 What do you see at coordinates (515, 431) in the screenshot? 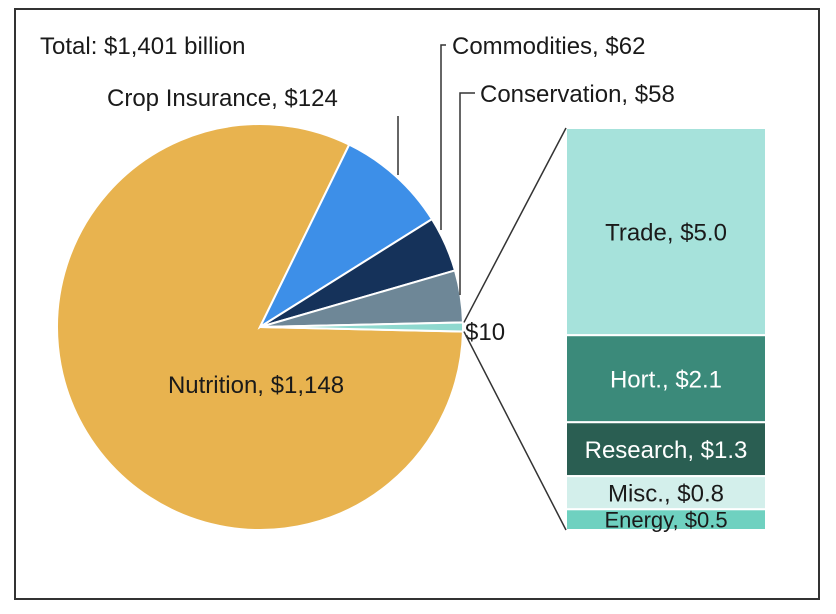
I see `connector-line-bottom` at bounding box center [515, 431].